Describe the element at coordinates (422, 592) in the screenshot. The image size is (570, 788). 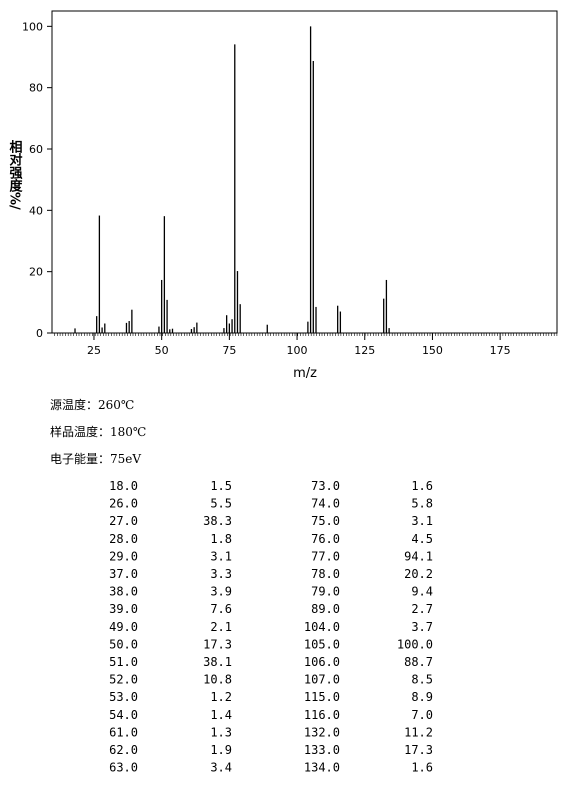
I see `table-cell: 9.4` at that location.